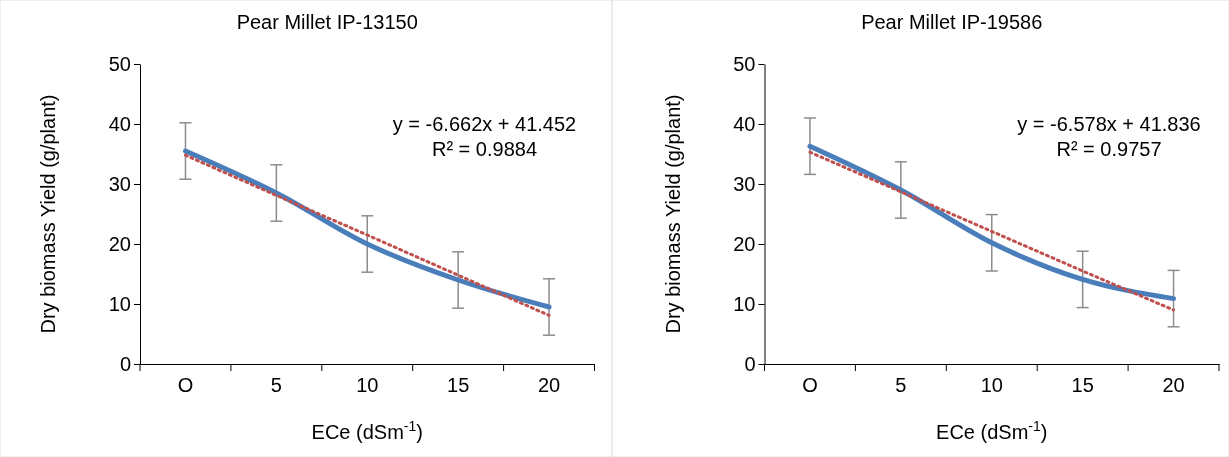  I want to click on annotation: y = -6.662x + 41.452, so click(484, 124).